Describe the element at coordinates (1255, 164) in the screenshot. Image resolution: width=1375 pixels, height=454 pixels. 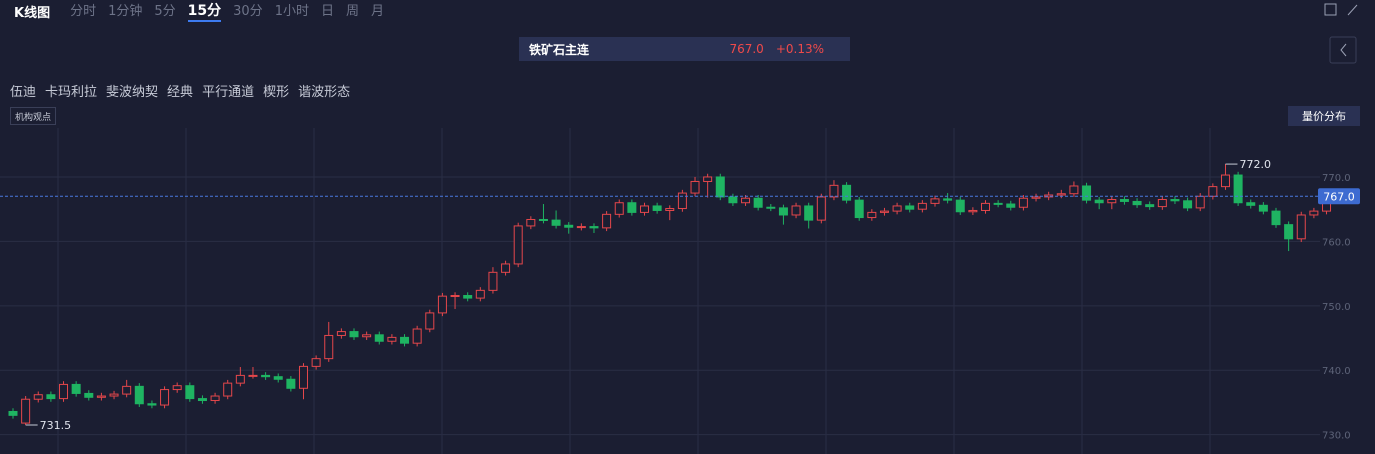
I see `annotation-label: 772.0` at that location.